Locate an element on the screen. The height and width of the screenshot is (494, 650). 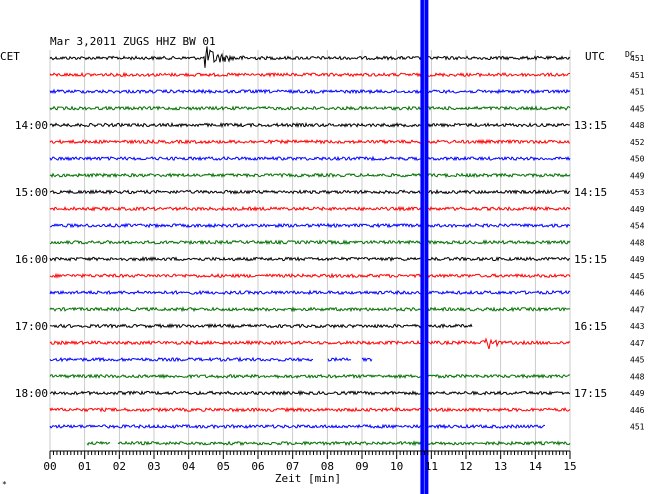
x-axis: 00 01 02 03 04 05 06 07 08 09 10 11 12 13 14 15 is located at coordinates (310, 461).